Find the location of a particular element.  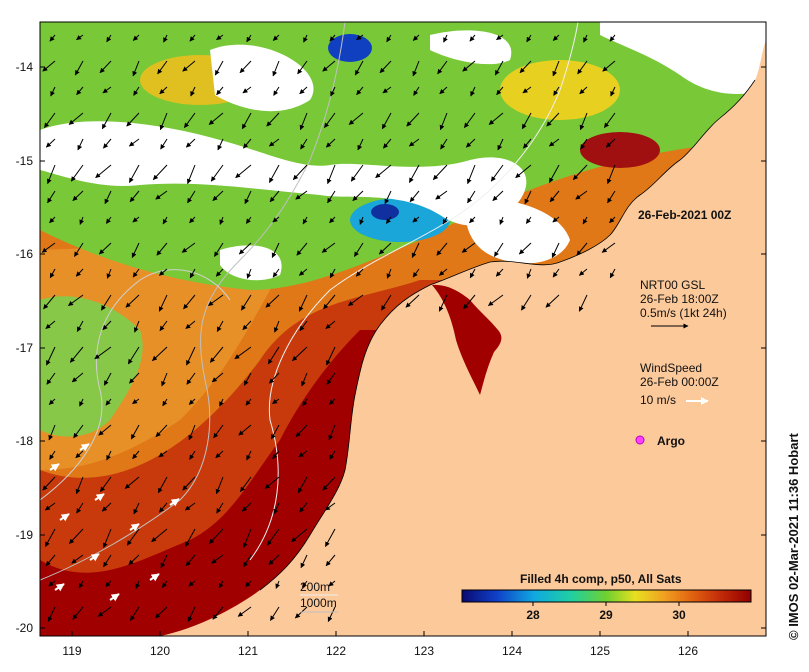

x-axis: 119 120 121 122 123 124 125 126 is located at coordinates (380, 644).